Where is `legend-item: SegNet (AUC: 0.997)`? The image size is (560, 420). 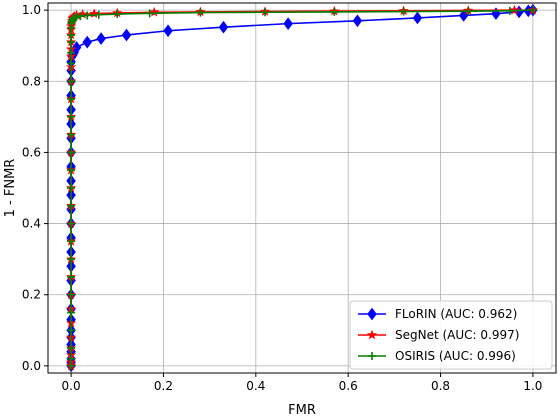
legend-item: SegNet (AUC: 0.997) is located at coordinates (438, 335).